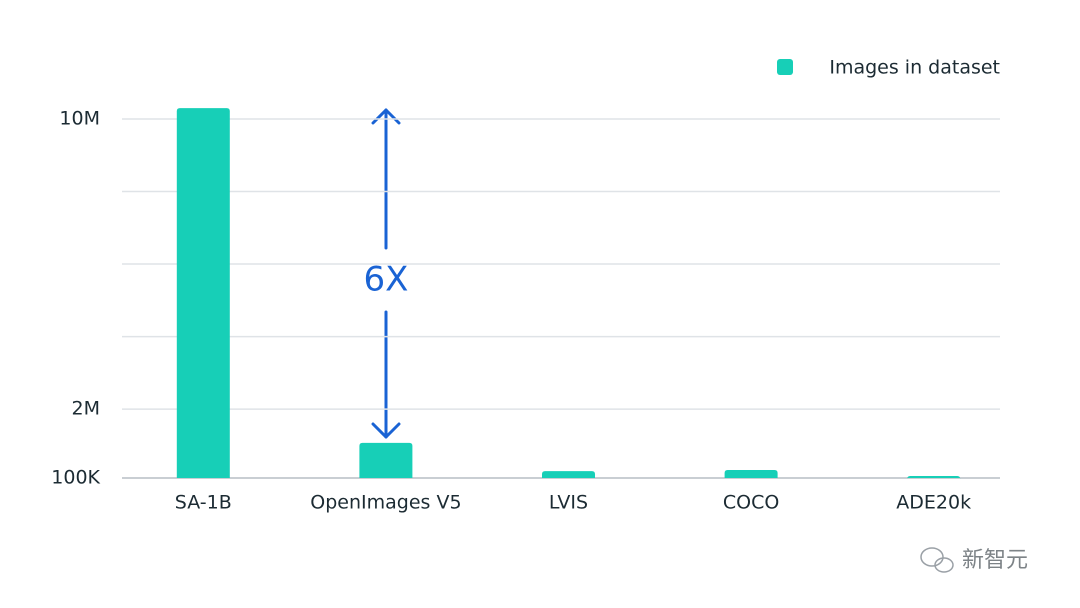 The image size is (1080, 608). What do you see at coordinates (385, 503) in the screenshot?
I see `x-tick-label: OpenImages V5` at bounding box center [385, 503].